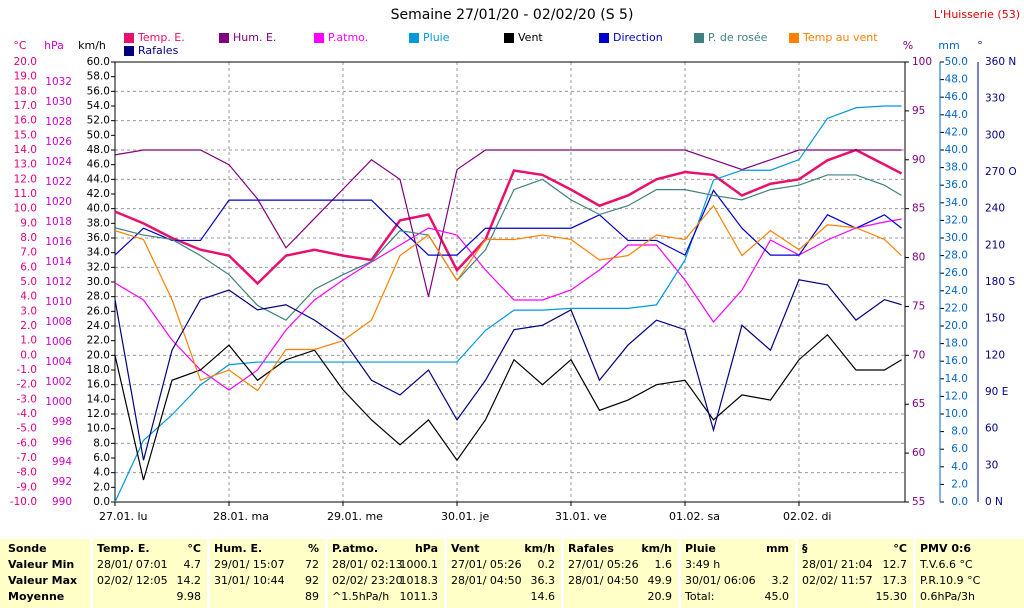 The height and width of the screenshot is (608, 1024). What do you see at coordinates (312, 564) in the screenshot?
I see `cell-value: 72` at bounding box center [312, 564].